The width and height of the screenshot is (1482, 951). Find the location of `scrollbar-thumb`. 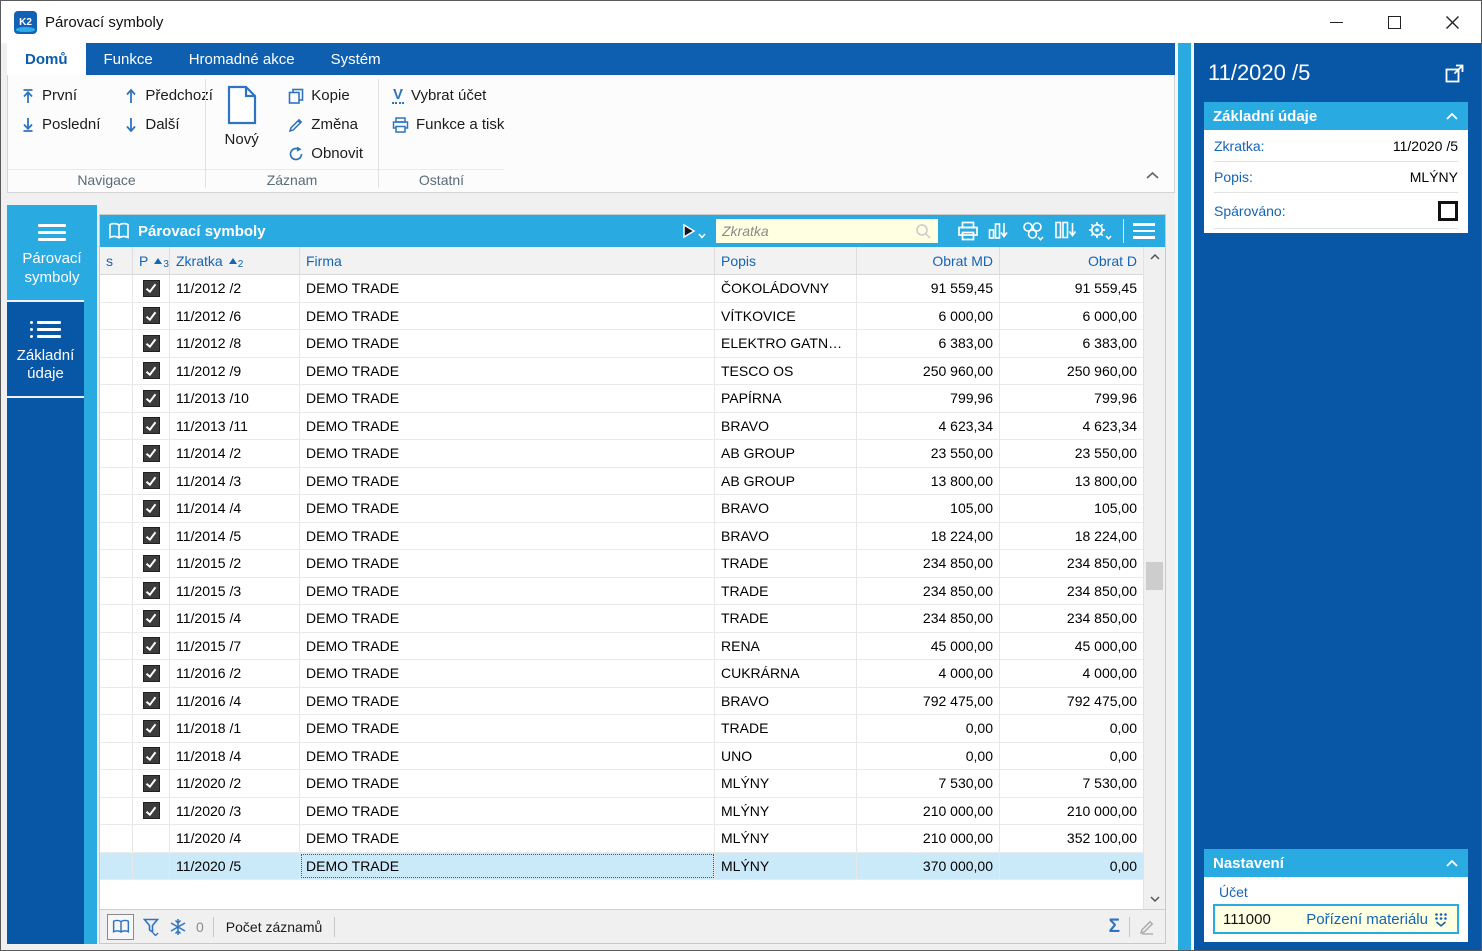

scrollbar-thumb is located at coordinates (1154, 576).